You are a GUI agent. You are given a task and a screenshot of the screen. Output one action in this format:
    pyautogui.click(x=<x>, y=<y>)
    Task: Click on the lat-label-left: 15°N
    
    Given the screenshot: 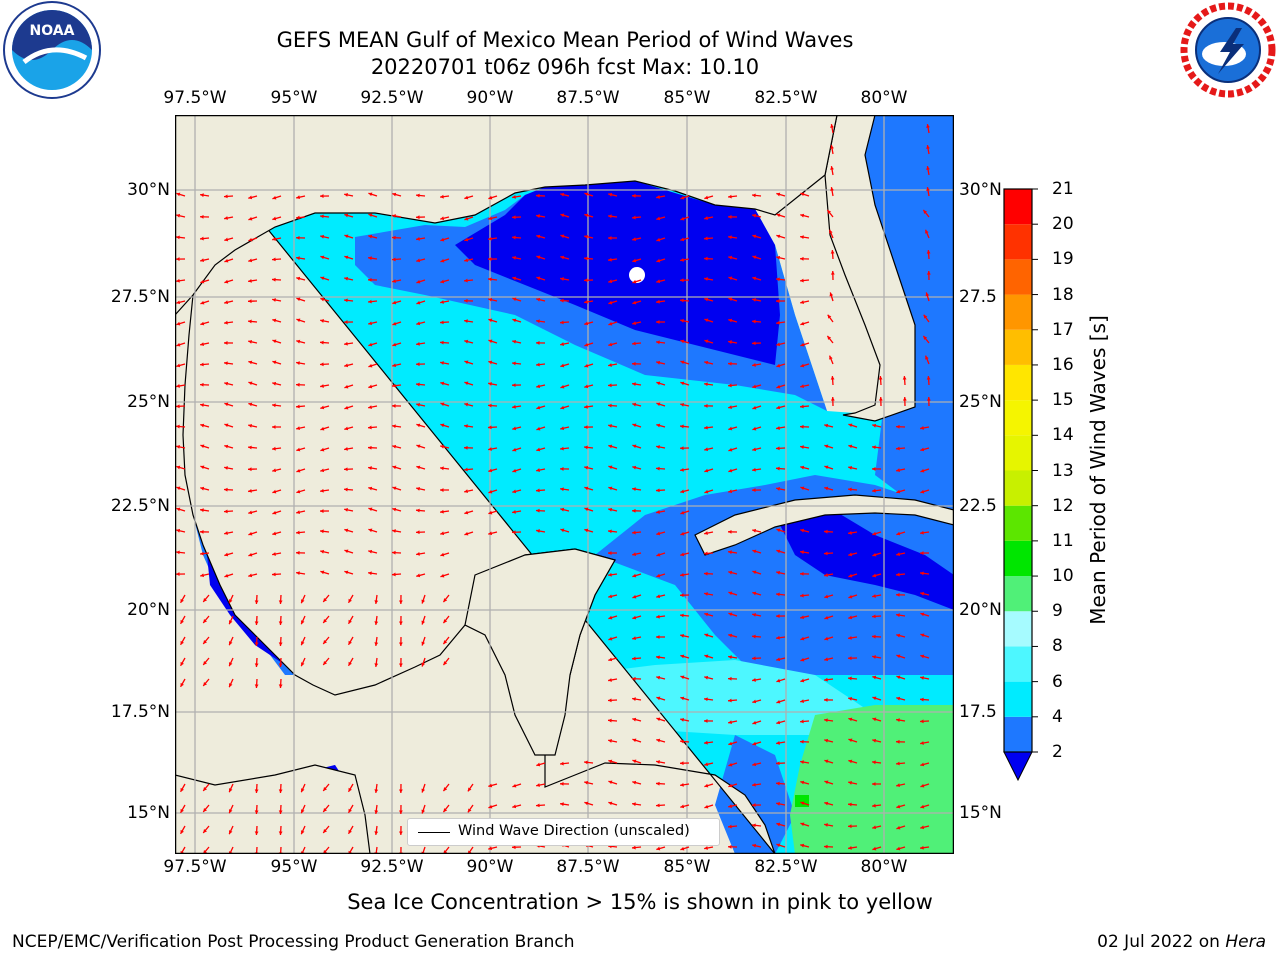 What is the action you would take?
    pyautogui.click(x=148, y=813)
    